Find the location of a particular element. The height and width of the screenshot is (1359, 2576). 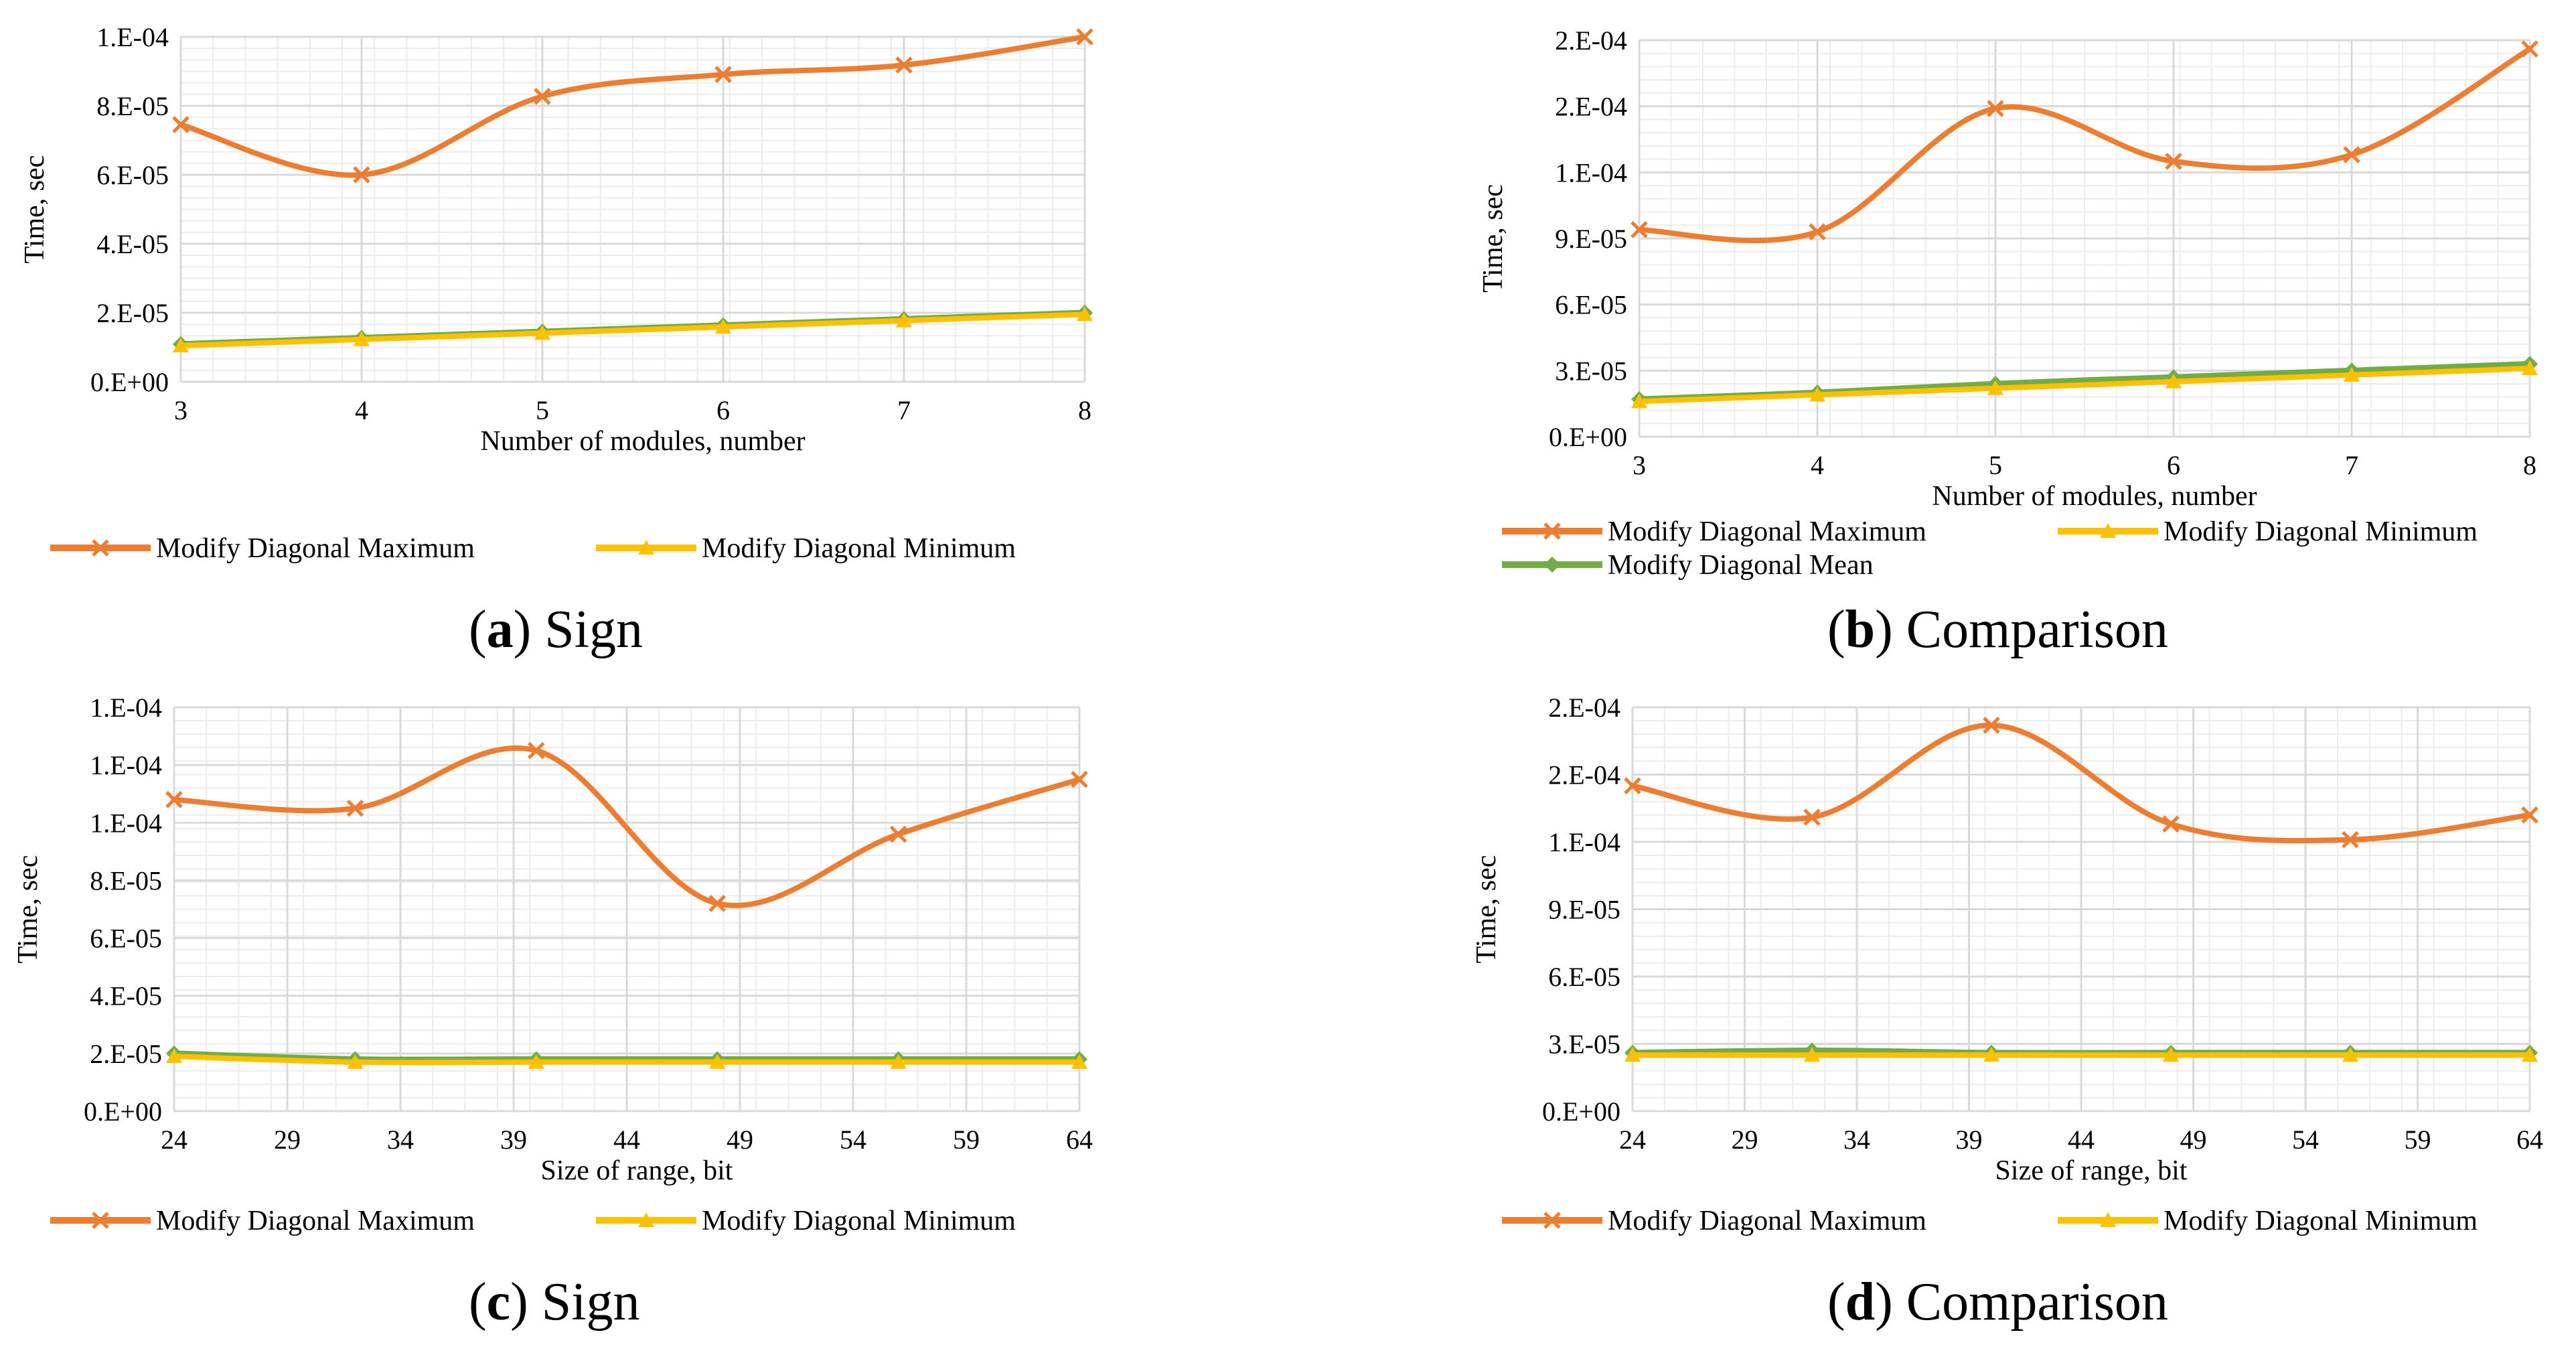

x-tick-label: 64 is located at coordinates (2529, 1140).